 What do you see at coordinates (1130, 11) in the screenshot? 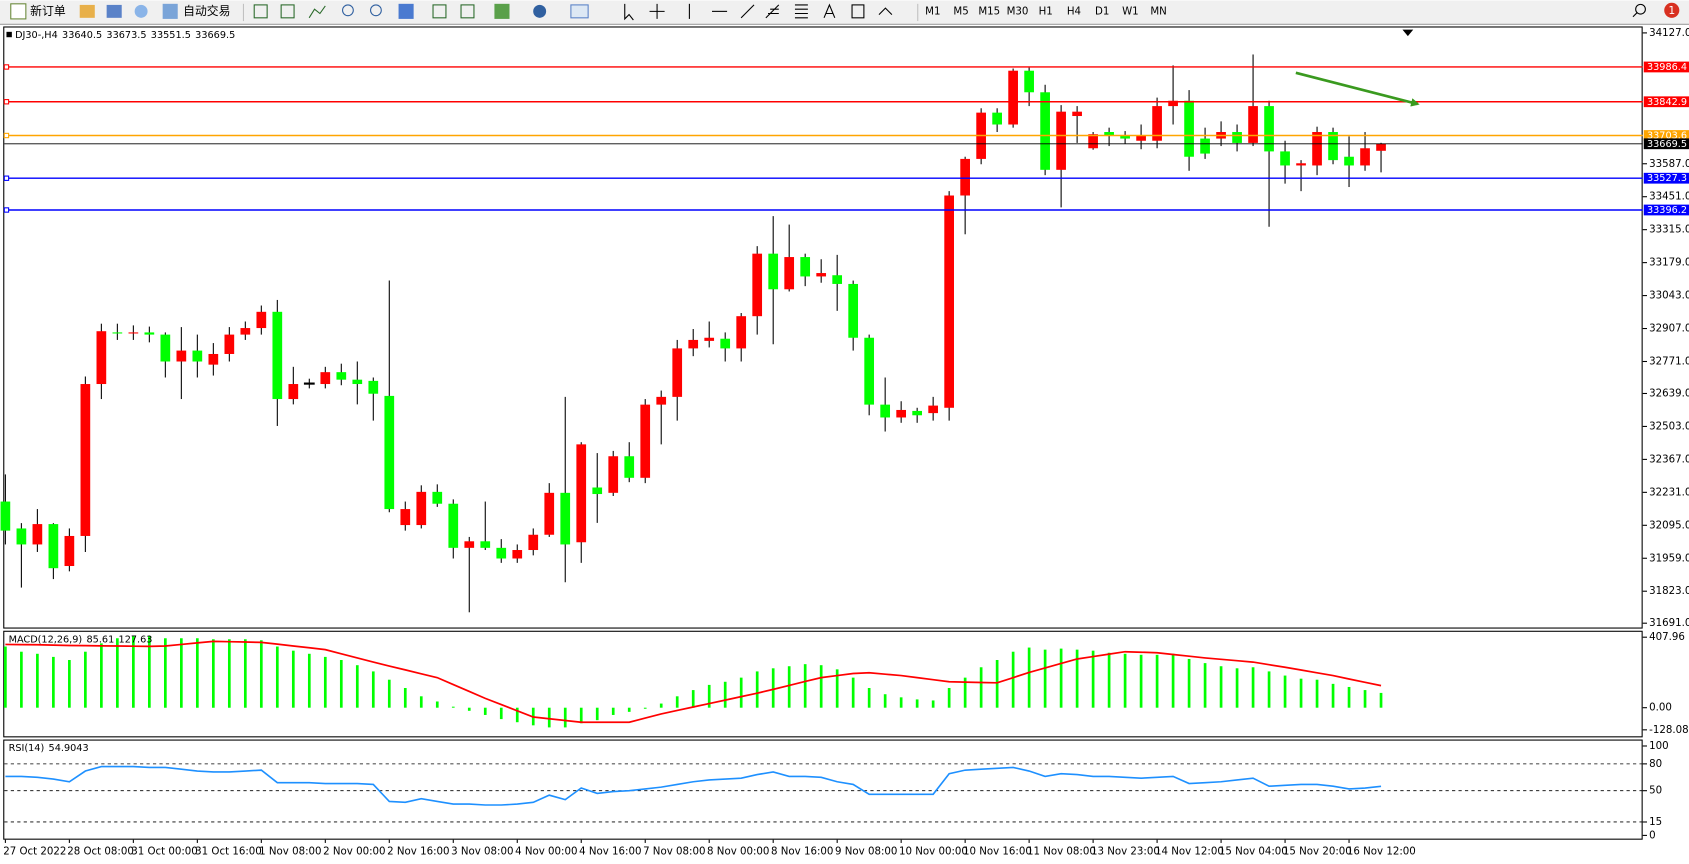
I see `timeframe-button: W1` at bounding box center [1130, 11].